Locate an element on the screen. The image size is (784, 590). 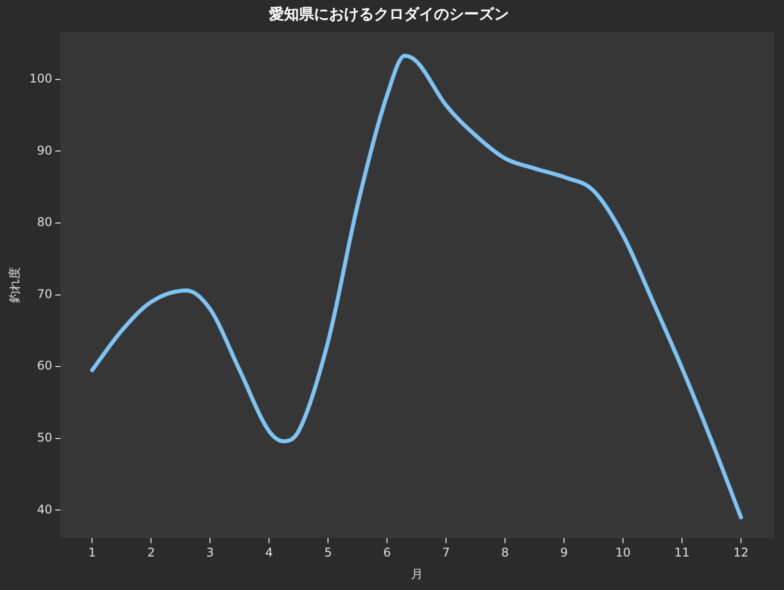
x-tick-label: 10 is located at coordinates (623, 553).